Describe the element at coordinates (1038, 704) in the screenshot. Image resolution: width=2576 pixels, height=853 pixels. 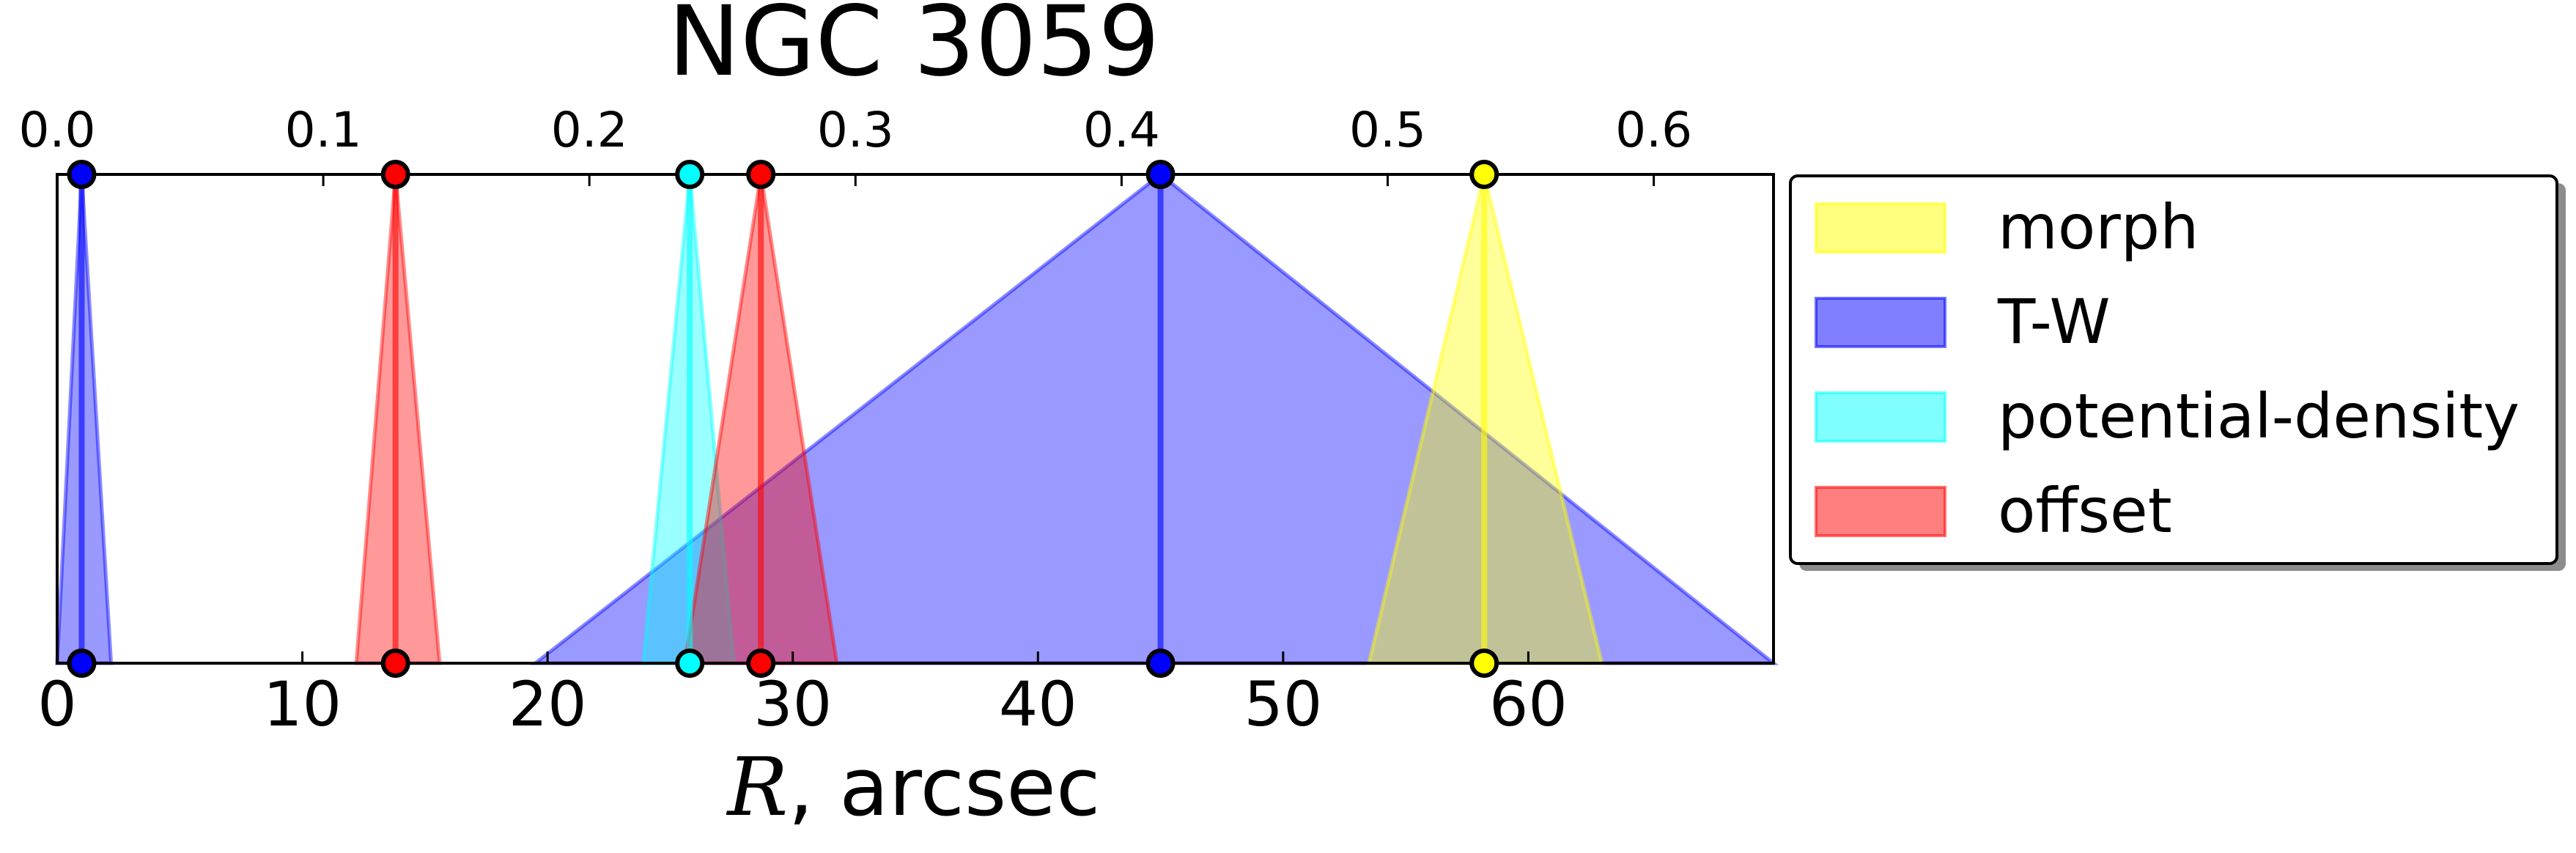
I see `x-tick-label: 40` at that location.